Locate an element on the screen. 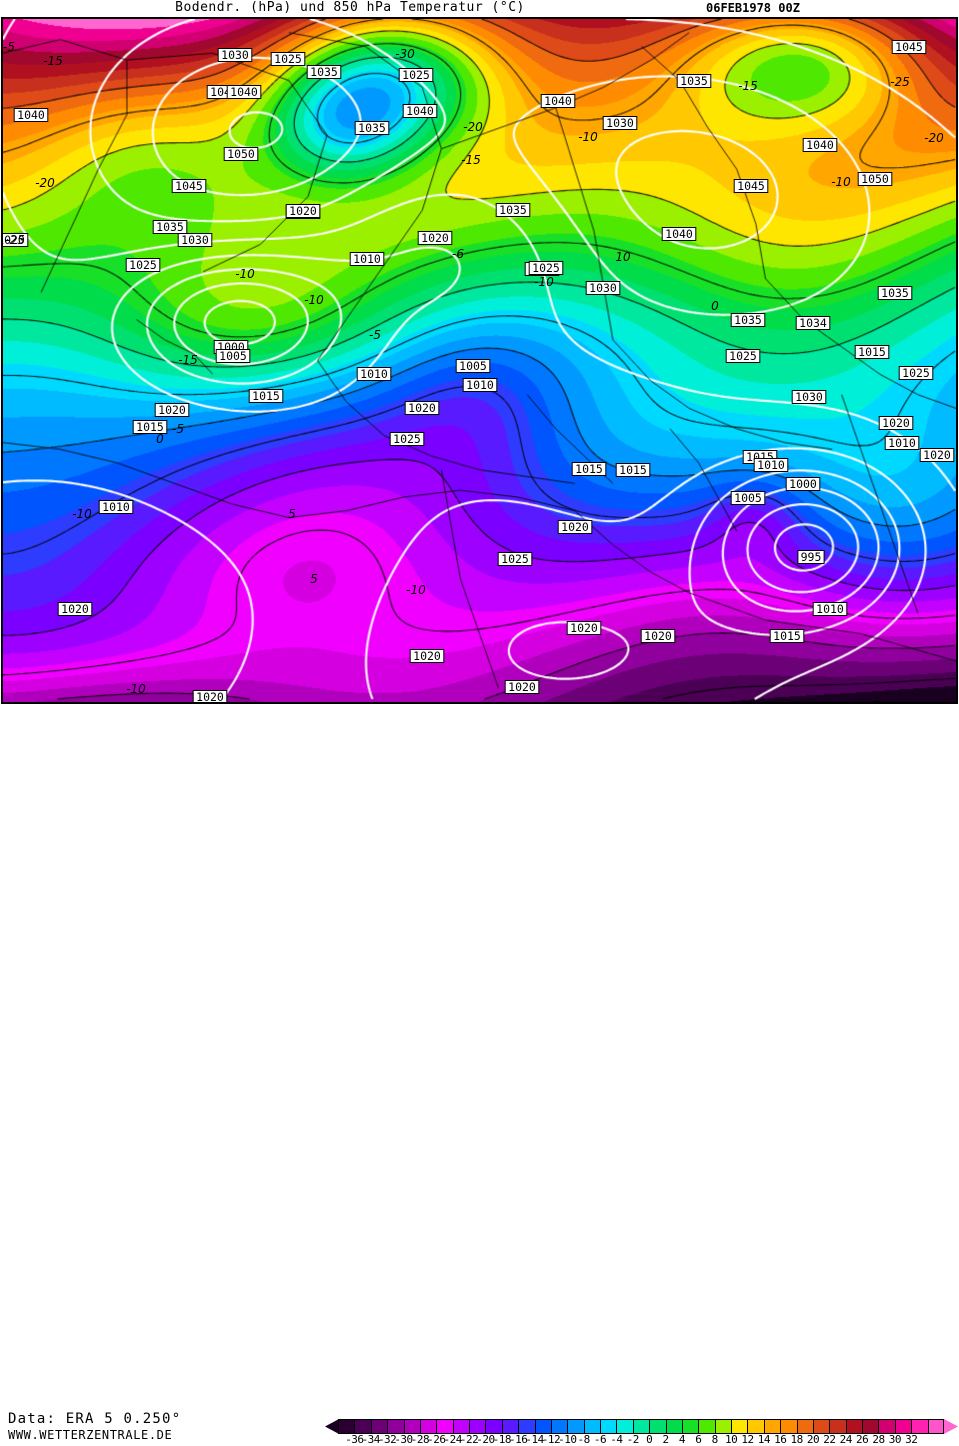 Image resolution: width=959 pixels, height=1446 pixels. isotherm-label: -6 is located at coordinates (458, 254).